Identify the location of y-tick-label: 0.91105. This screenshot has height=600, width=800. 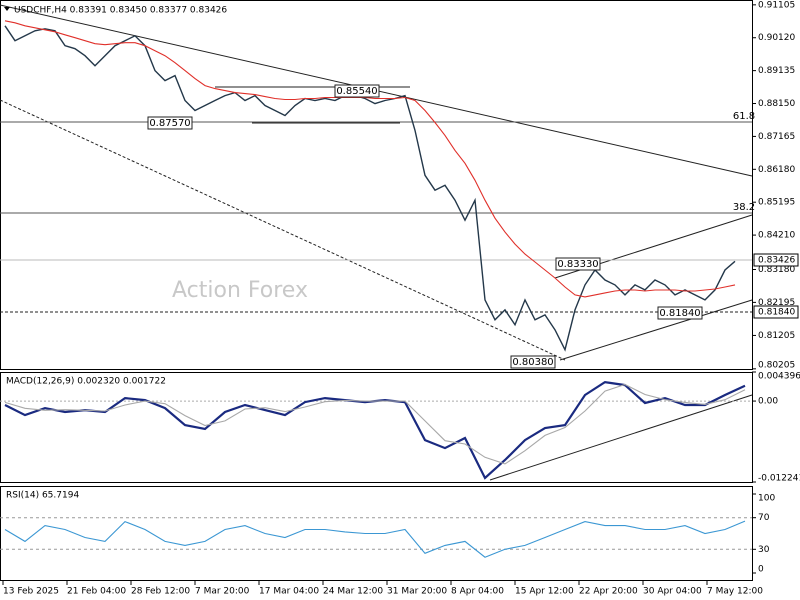
(776, 6).